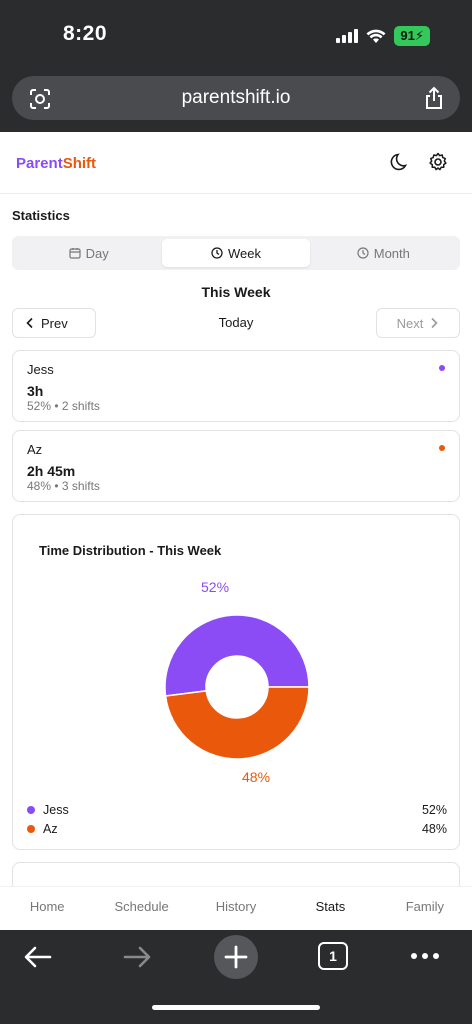 Image resolution: width=472 pixels, height=1024 pixels. What do you see at coordinates (434, 98) in the screenshot?
I see `share-icon` at bounding box center [434, 98].